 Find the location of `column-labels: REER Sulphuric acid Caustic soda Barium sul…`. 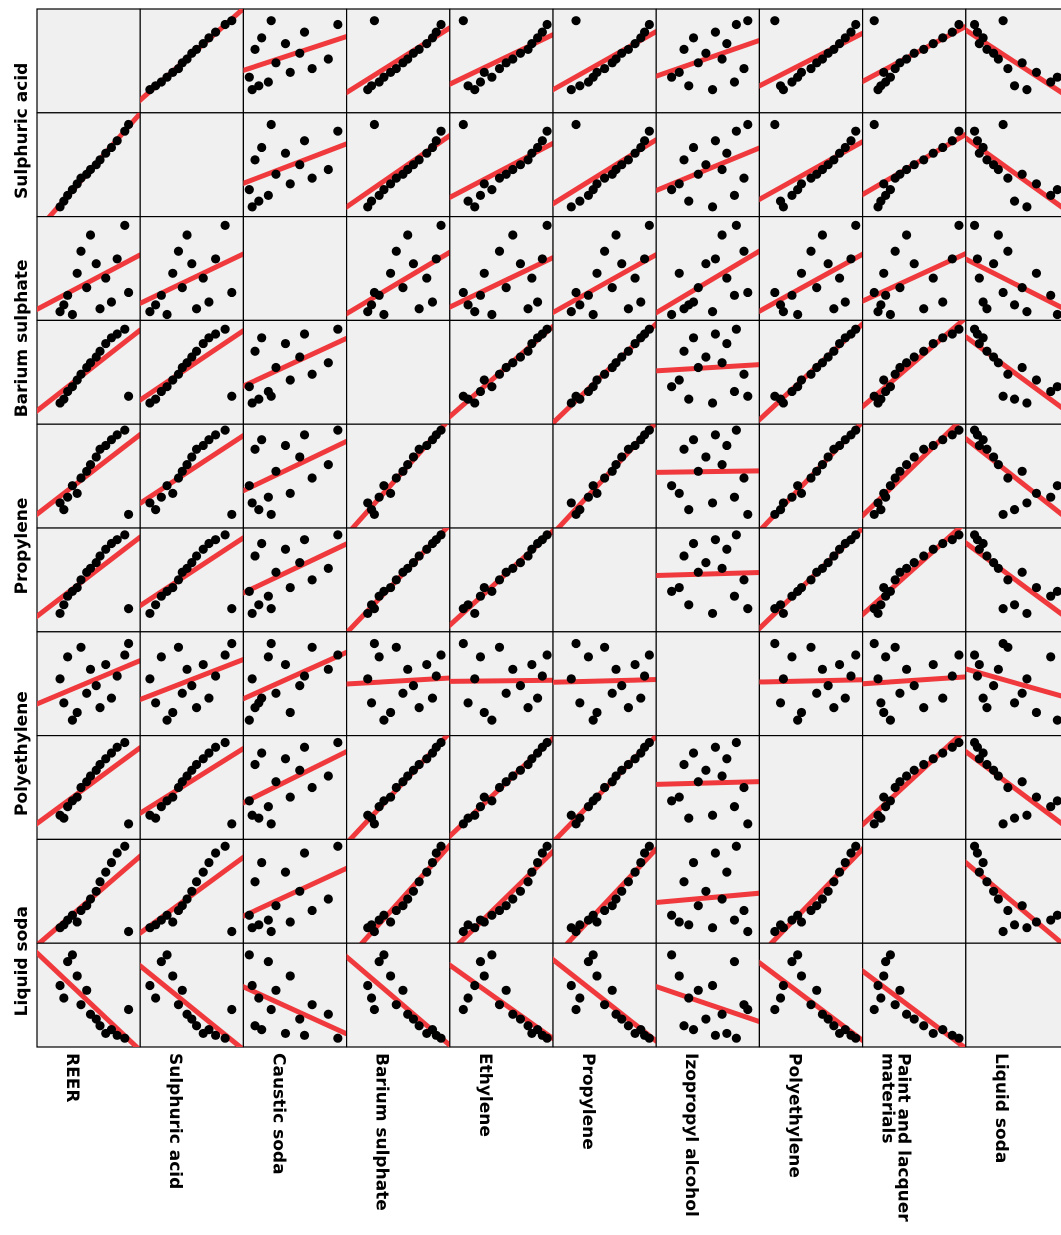

column-labels: REER Sulphuric acid Caustic soda Barium sul… is located at coordinates (536, 1137).